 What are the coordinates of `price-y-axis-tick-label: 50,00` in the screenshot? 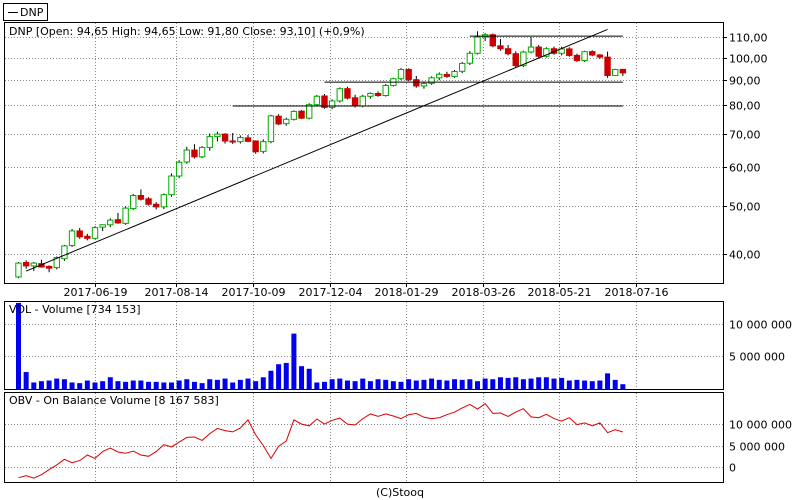 It's located at (745, 207).